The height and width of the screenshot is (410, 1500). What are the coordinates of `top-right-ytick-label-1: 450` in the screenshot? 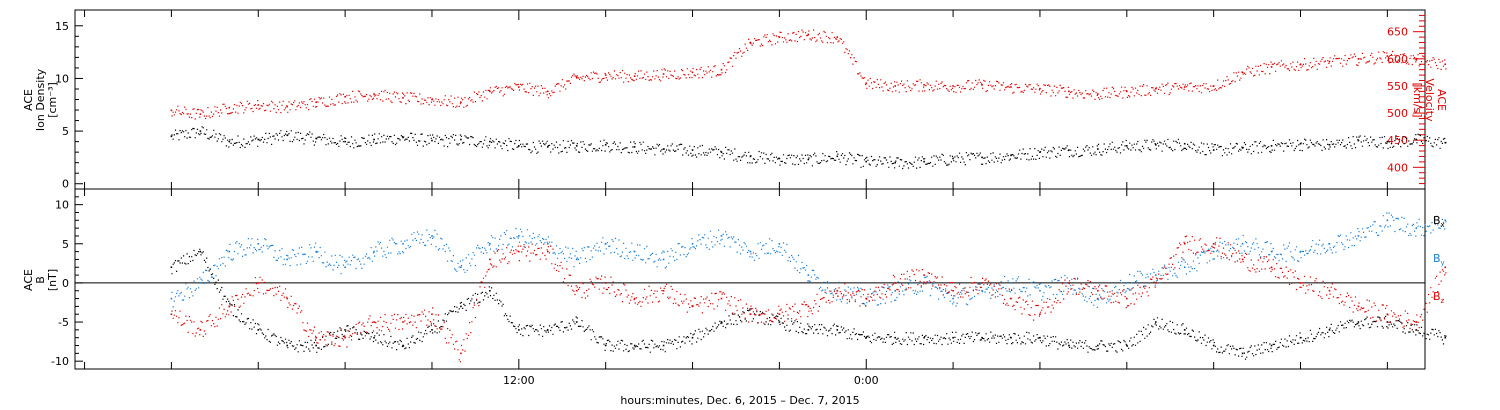 It's located at (1397, 140).